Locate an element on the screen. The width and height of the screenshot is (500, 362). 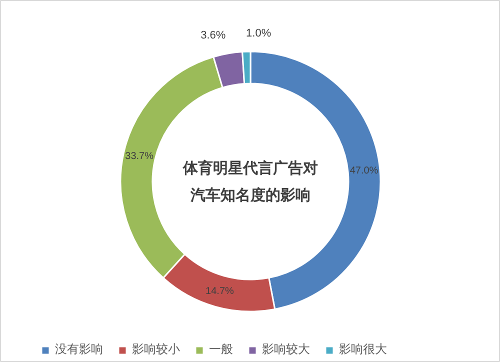
data-label: 14.7% is located at coordinates (220, 291).